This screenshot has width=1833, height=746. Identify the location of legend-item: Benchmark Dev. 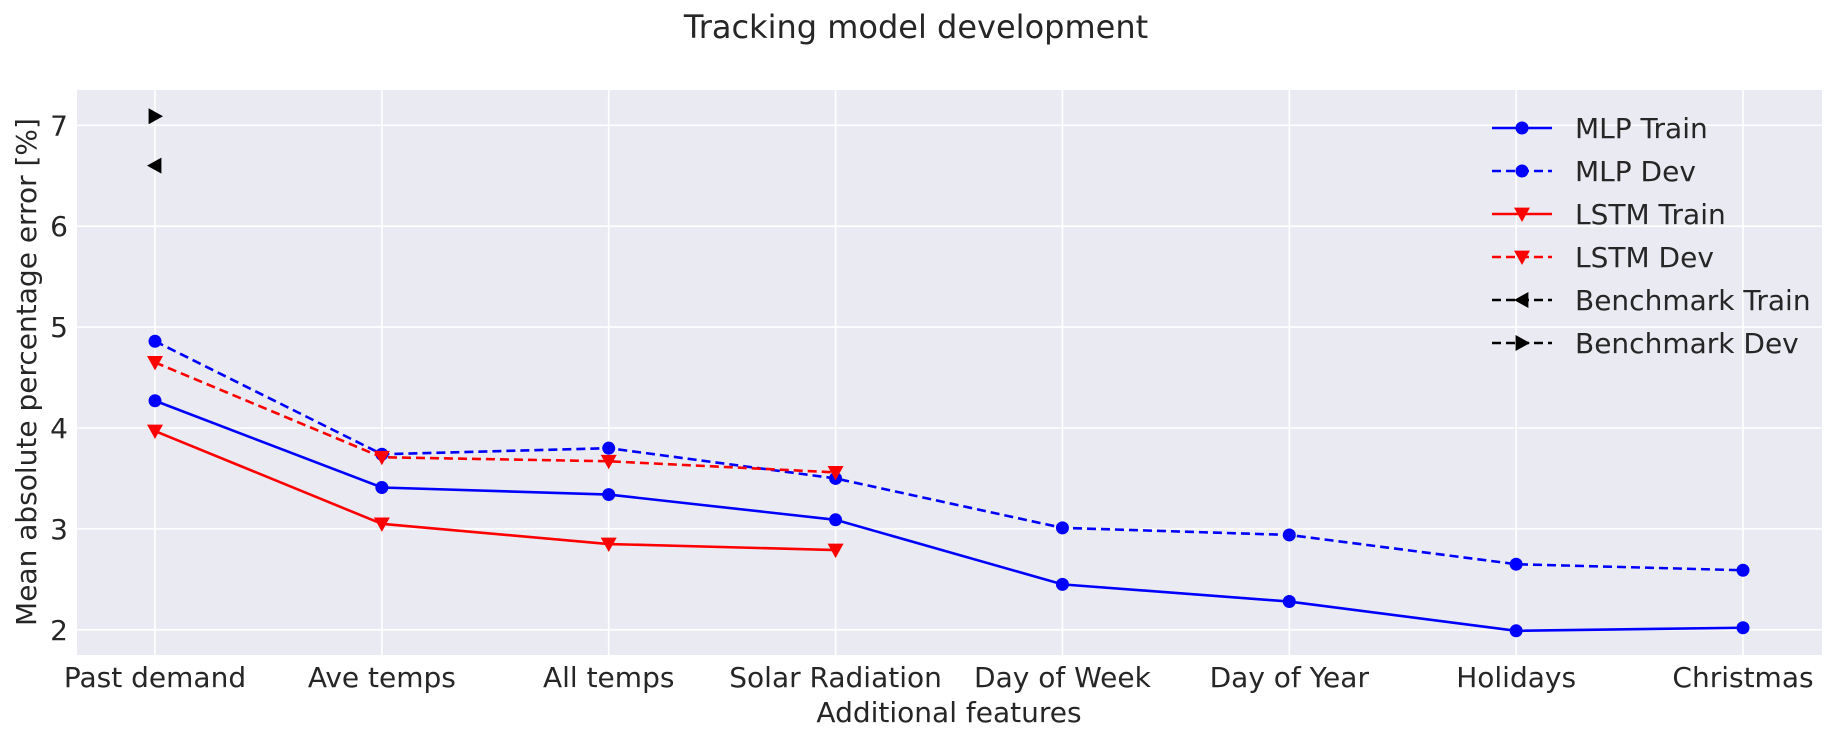
(1645, 343).